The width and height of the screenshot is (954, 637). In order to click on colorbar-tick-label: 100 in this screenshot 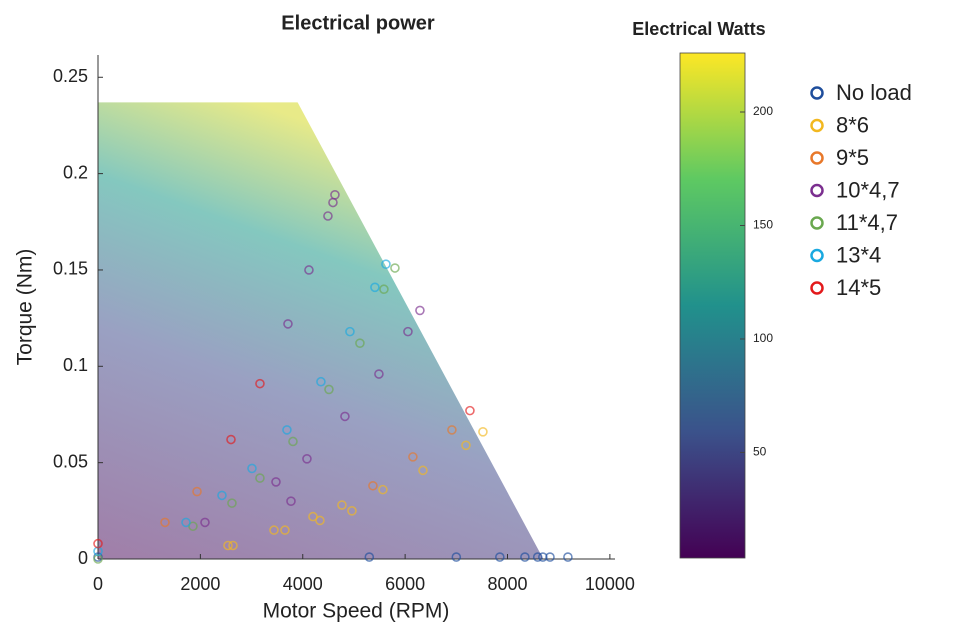, I will do `click(763, 338)`.